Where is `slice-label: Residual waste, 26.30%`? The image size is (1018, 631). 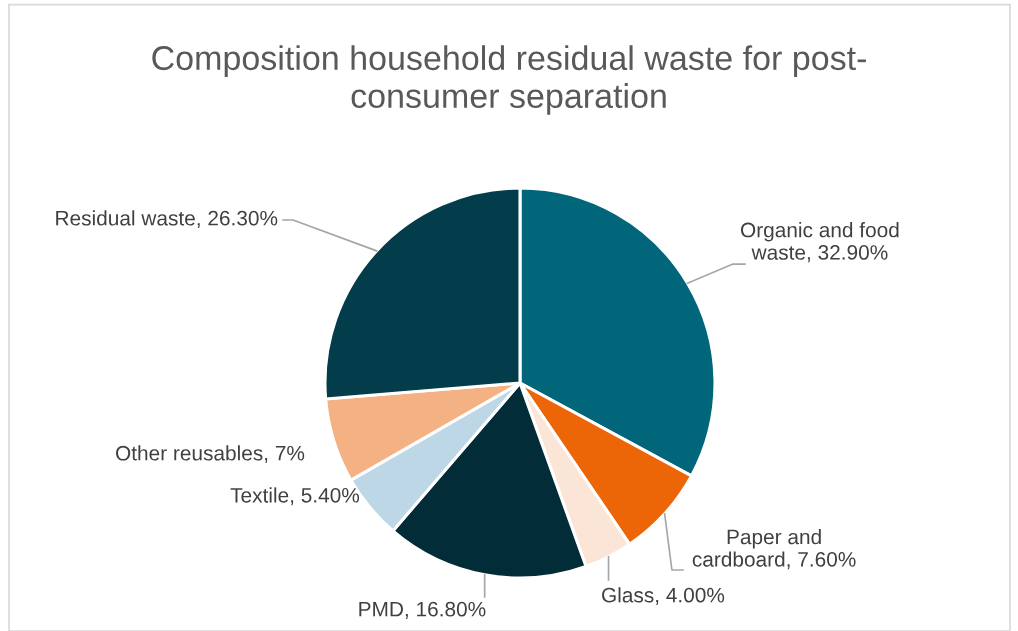 slice-label: Residual waste, 26.30% is located at coordinates (167, 219).